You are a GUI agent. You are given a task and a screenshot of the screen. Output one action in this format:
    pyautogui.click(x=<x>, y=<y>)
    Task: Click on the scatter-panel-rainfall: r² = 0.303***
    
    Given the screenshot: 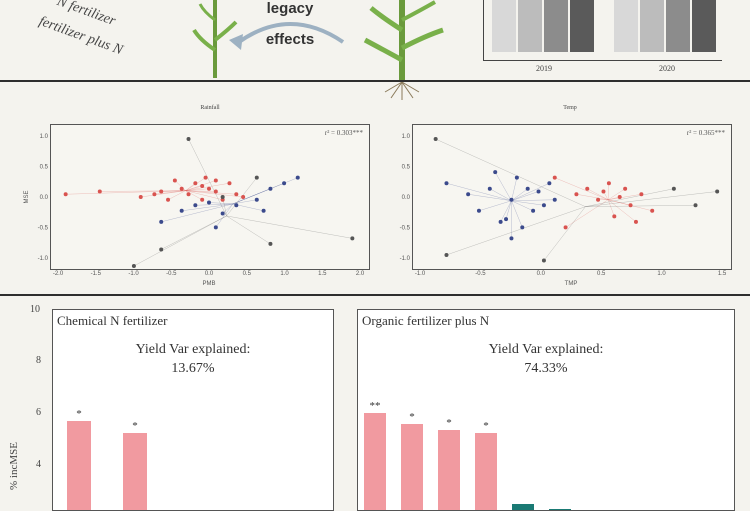 What is the action you would take?
    pyautogui.click(x=210, y=197)
    